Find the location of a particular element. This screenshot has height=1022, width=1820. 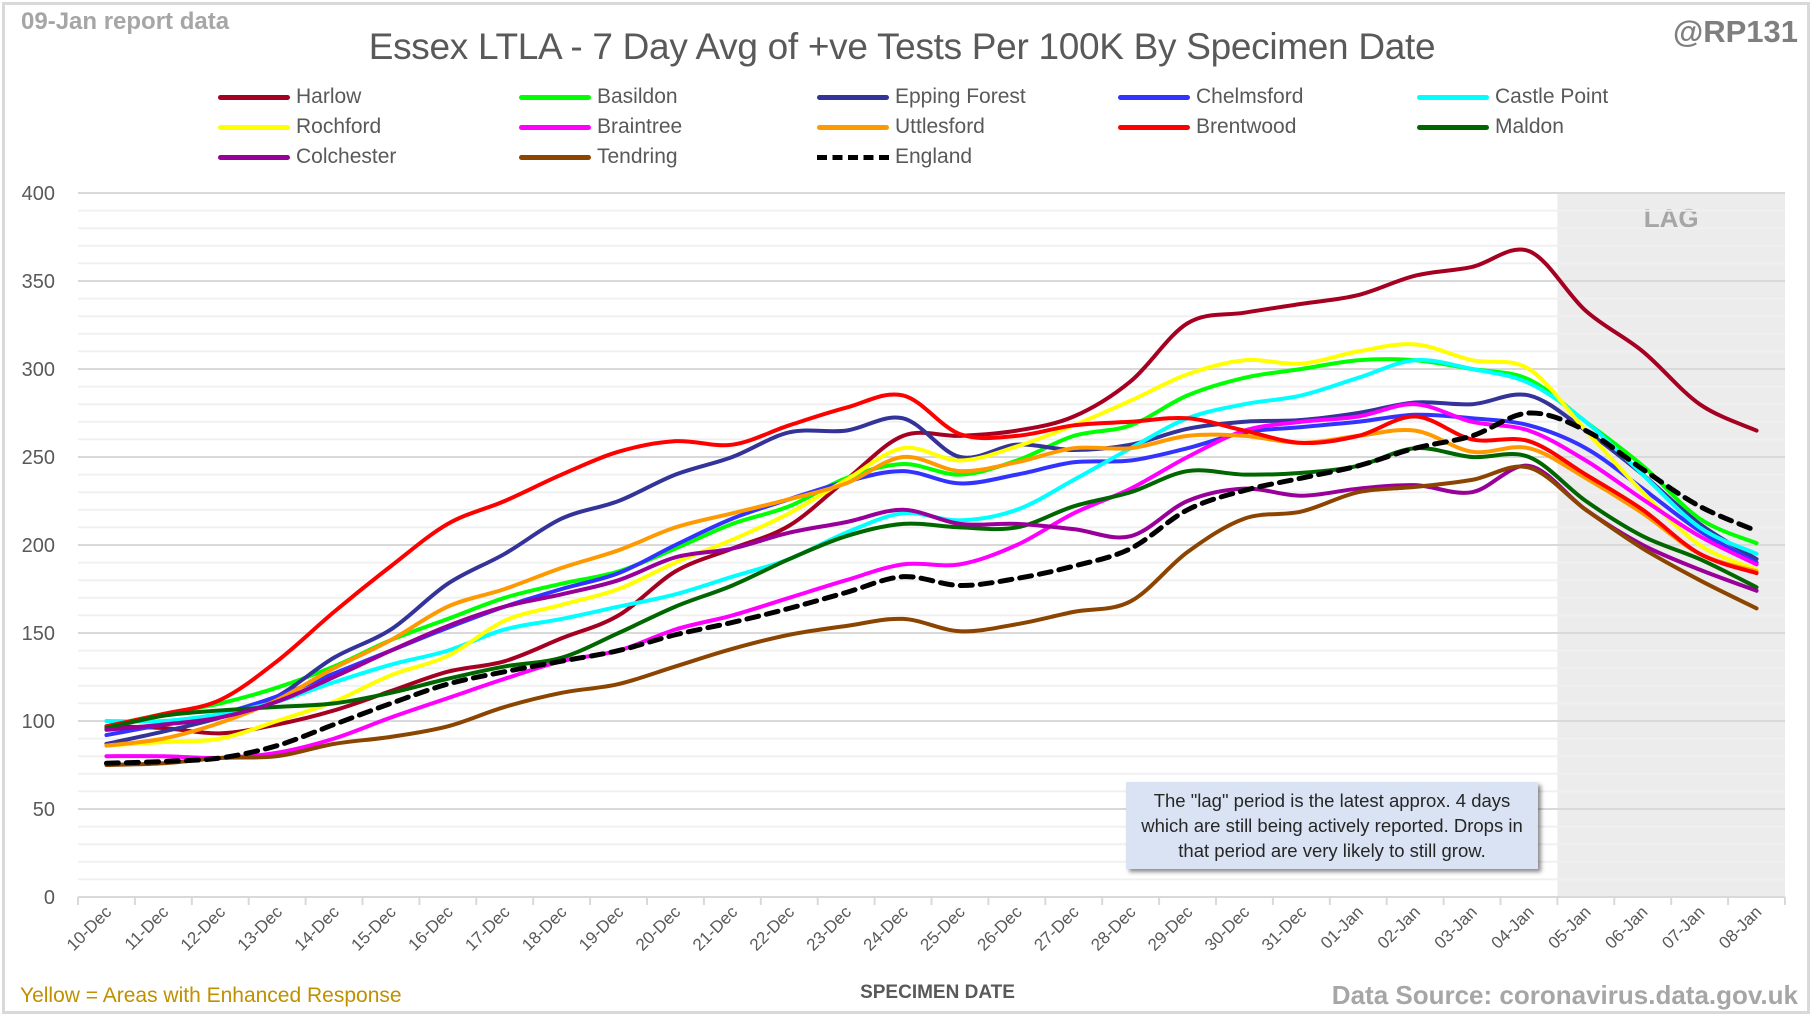

legend-label: Harlow is located at coordinates (329, 96).